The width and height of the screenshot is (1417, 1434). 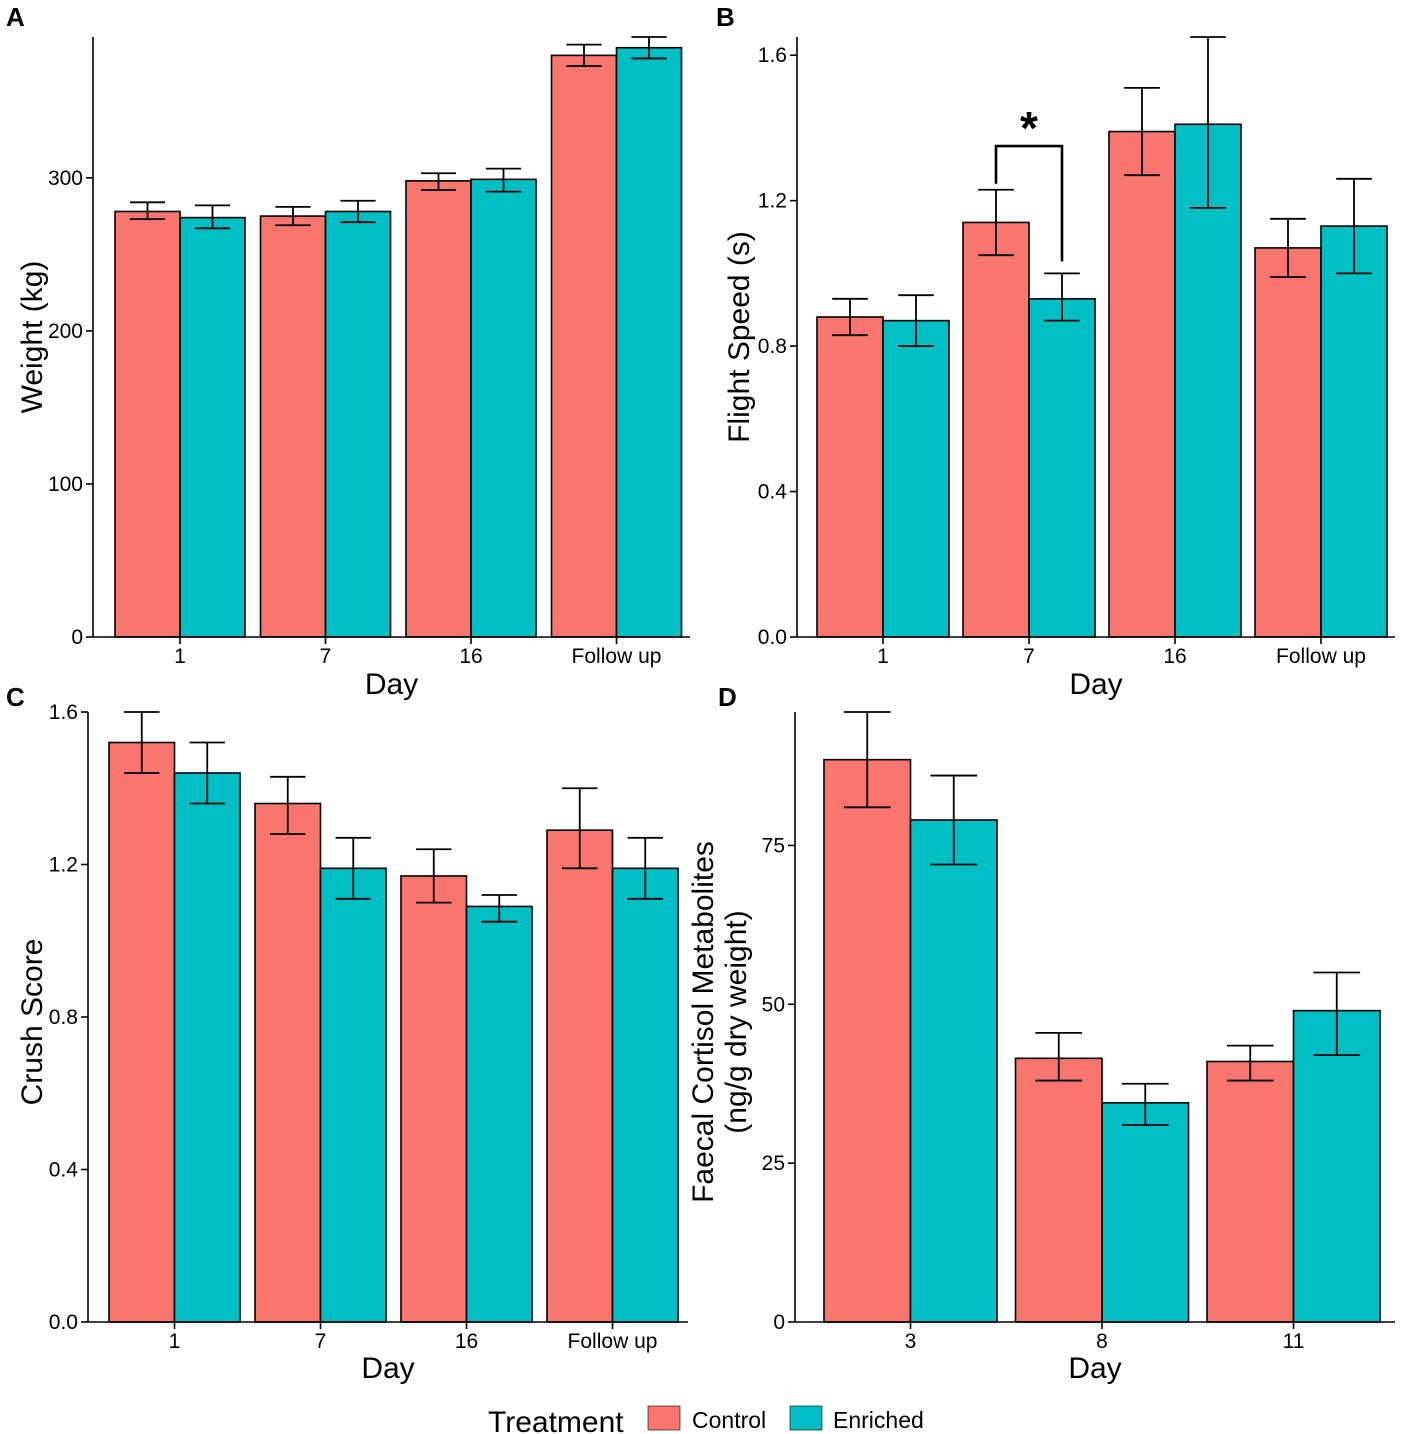 I want to click on y-tick-label: 300, so click(x=65, y=178).